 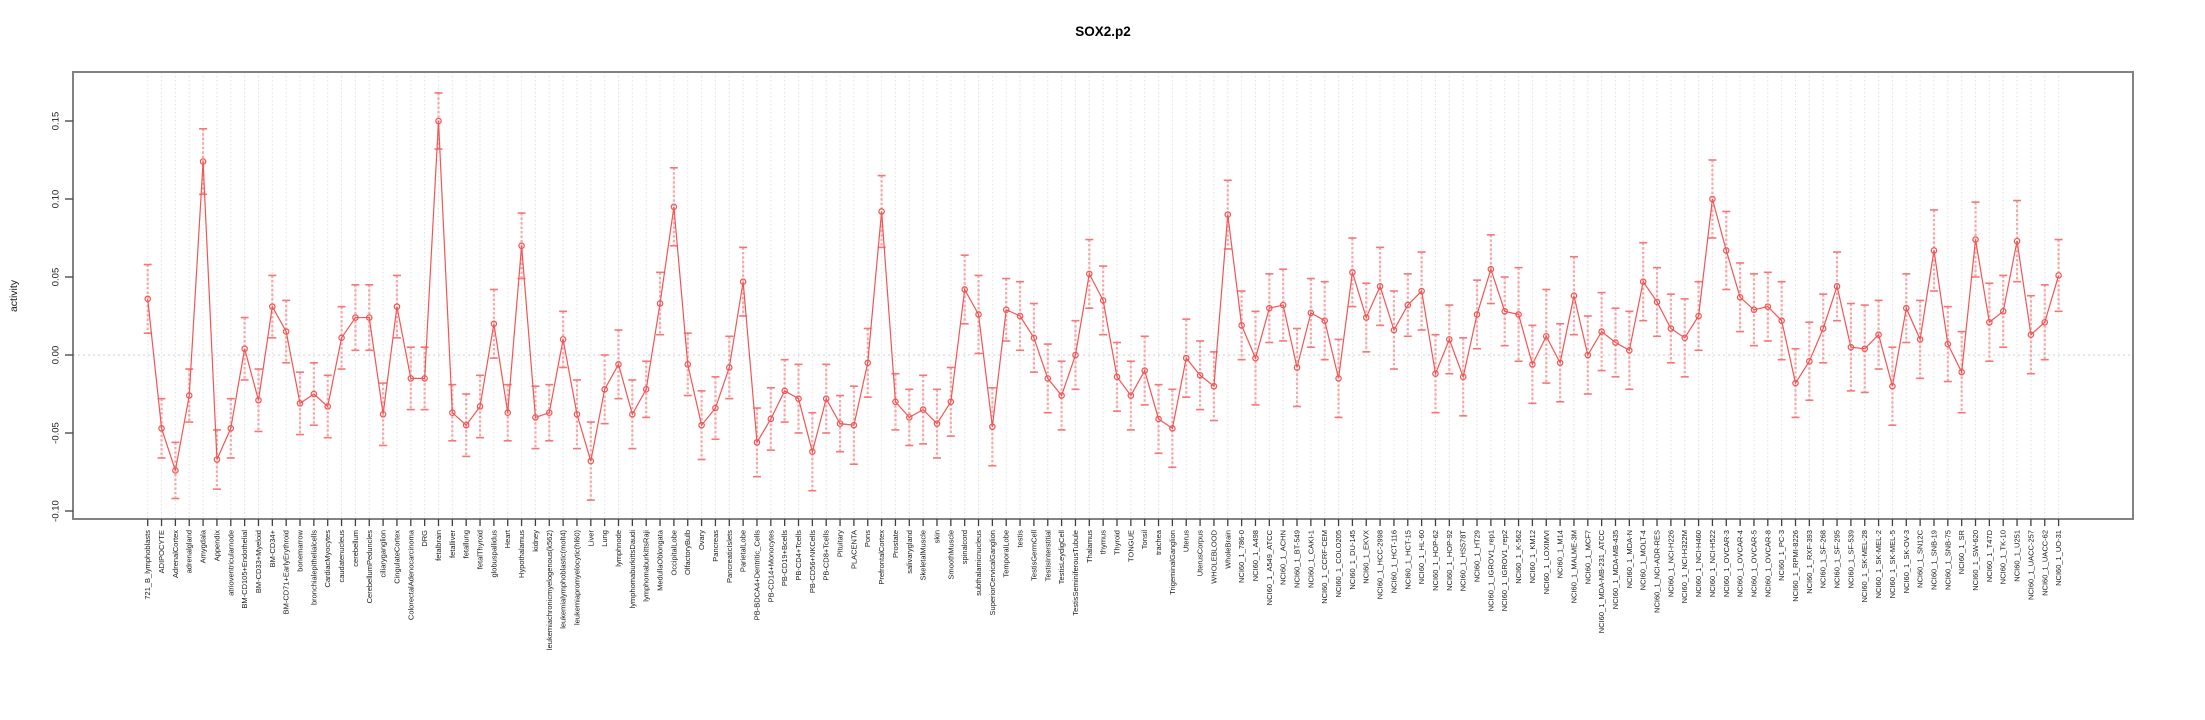 What do you see at coordinates (1809, 562) in the screenshot?
I see `x-tick-label: NCI60_1_RXF-393` at bounding box center [1809, 562].